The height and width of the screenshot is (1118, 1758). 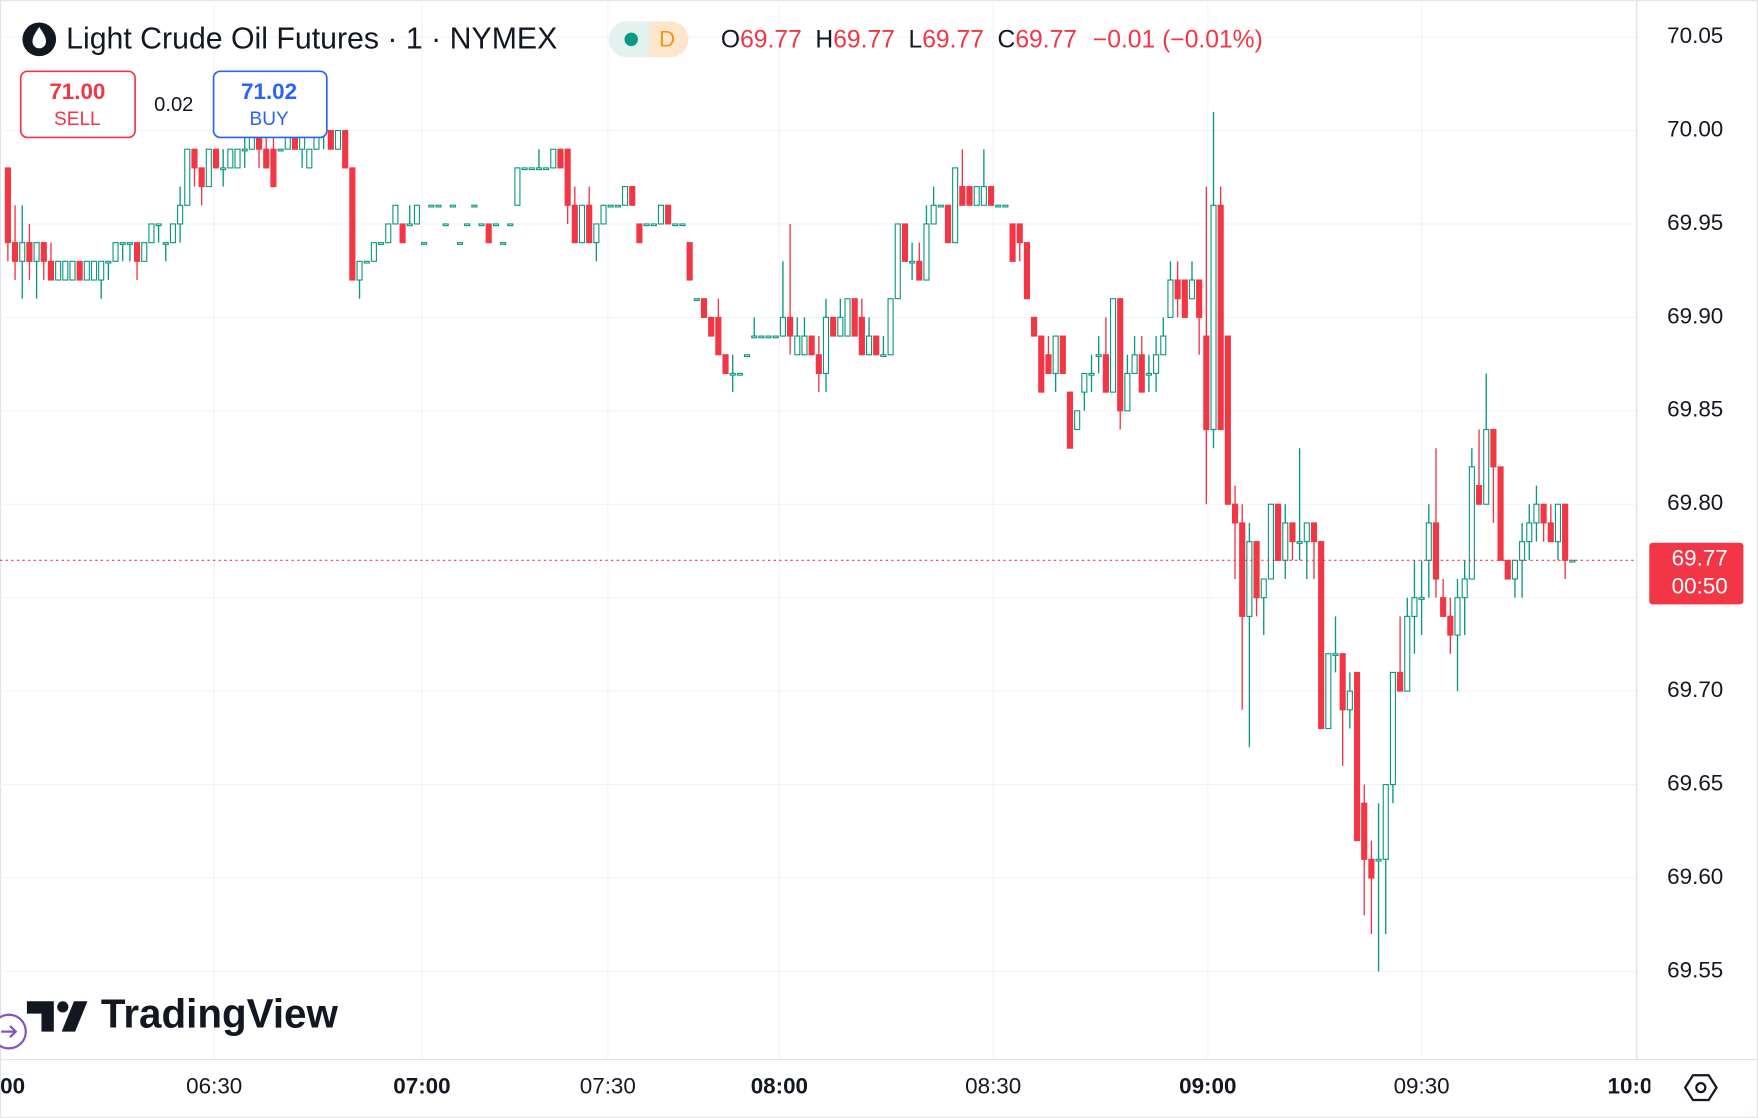 What do you see at coordinates (1696, 573) in the screenshot?
I see `price-badge: 69.77 00:50` at bounding box center [1696, 573].